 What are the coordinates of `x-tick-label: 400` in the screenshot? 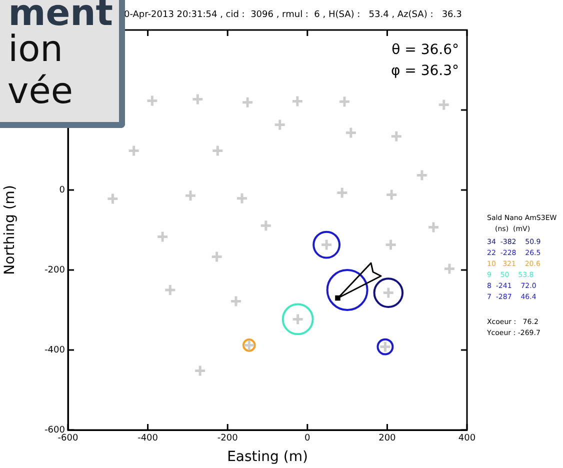 It's located at (467, 439).